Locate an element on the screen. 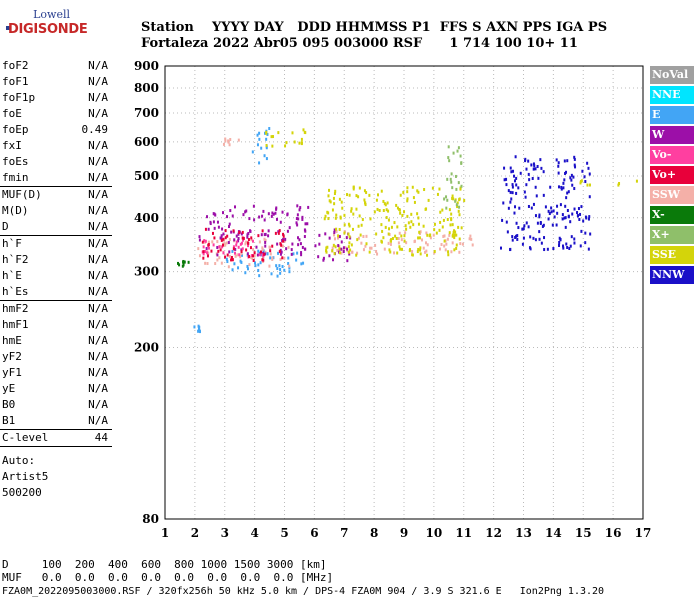  params-group-virtual-heights: h`F N/A h`F2 N/A h`E N/A h`Es N/A is located at coordinates (56, 268).